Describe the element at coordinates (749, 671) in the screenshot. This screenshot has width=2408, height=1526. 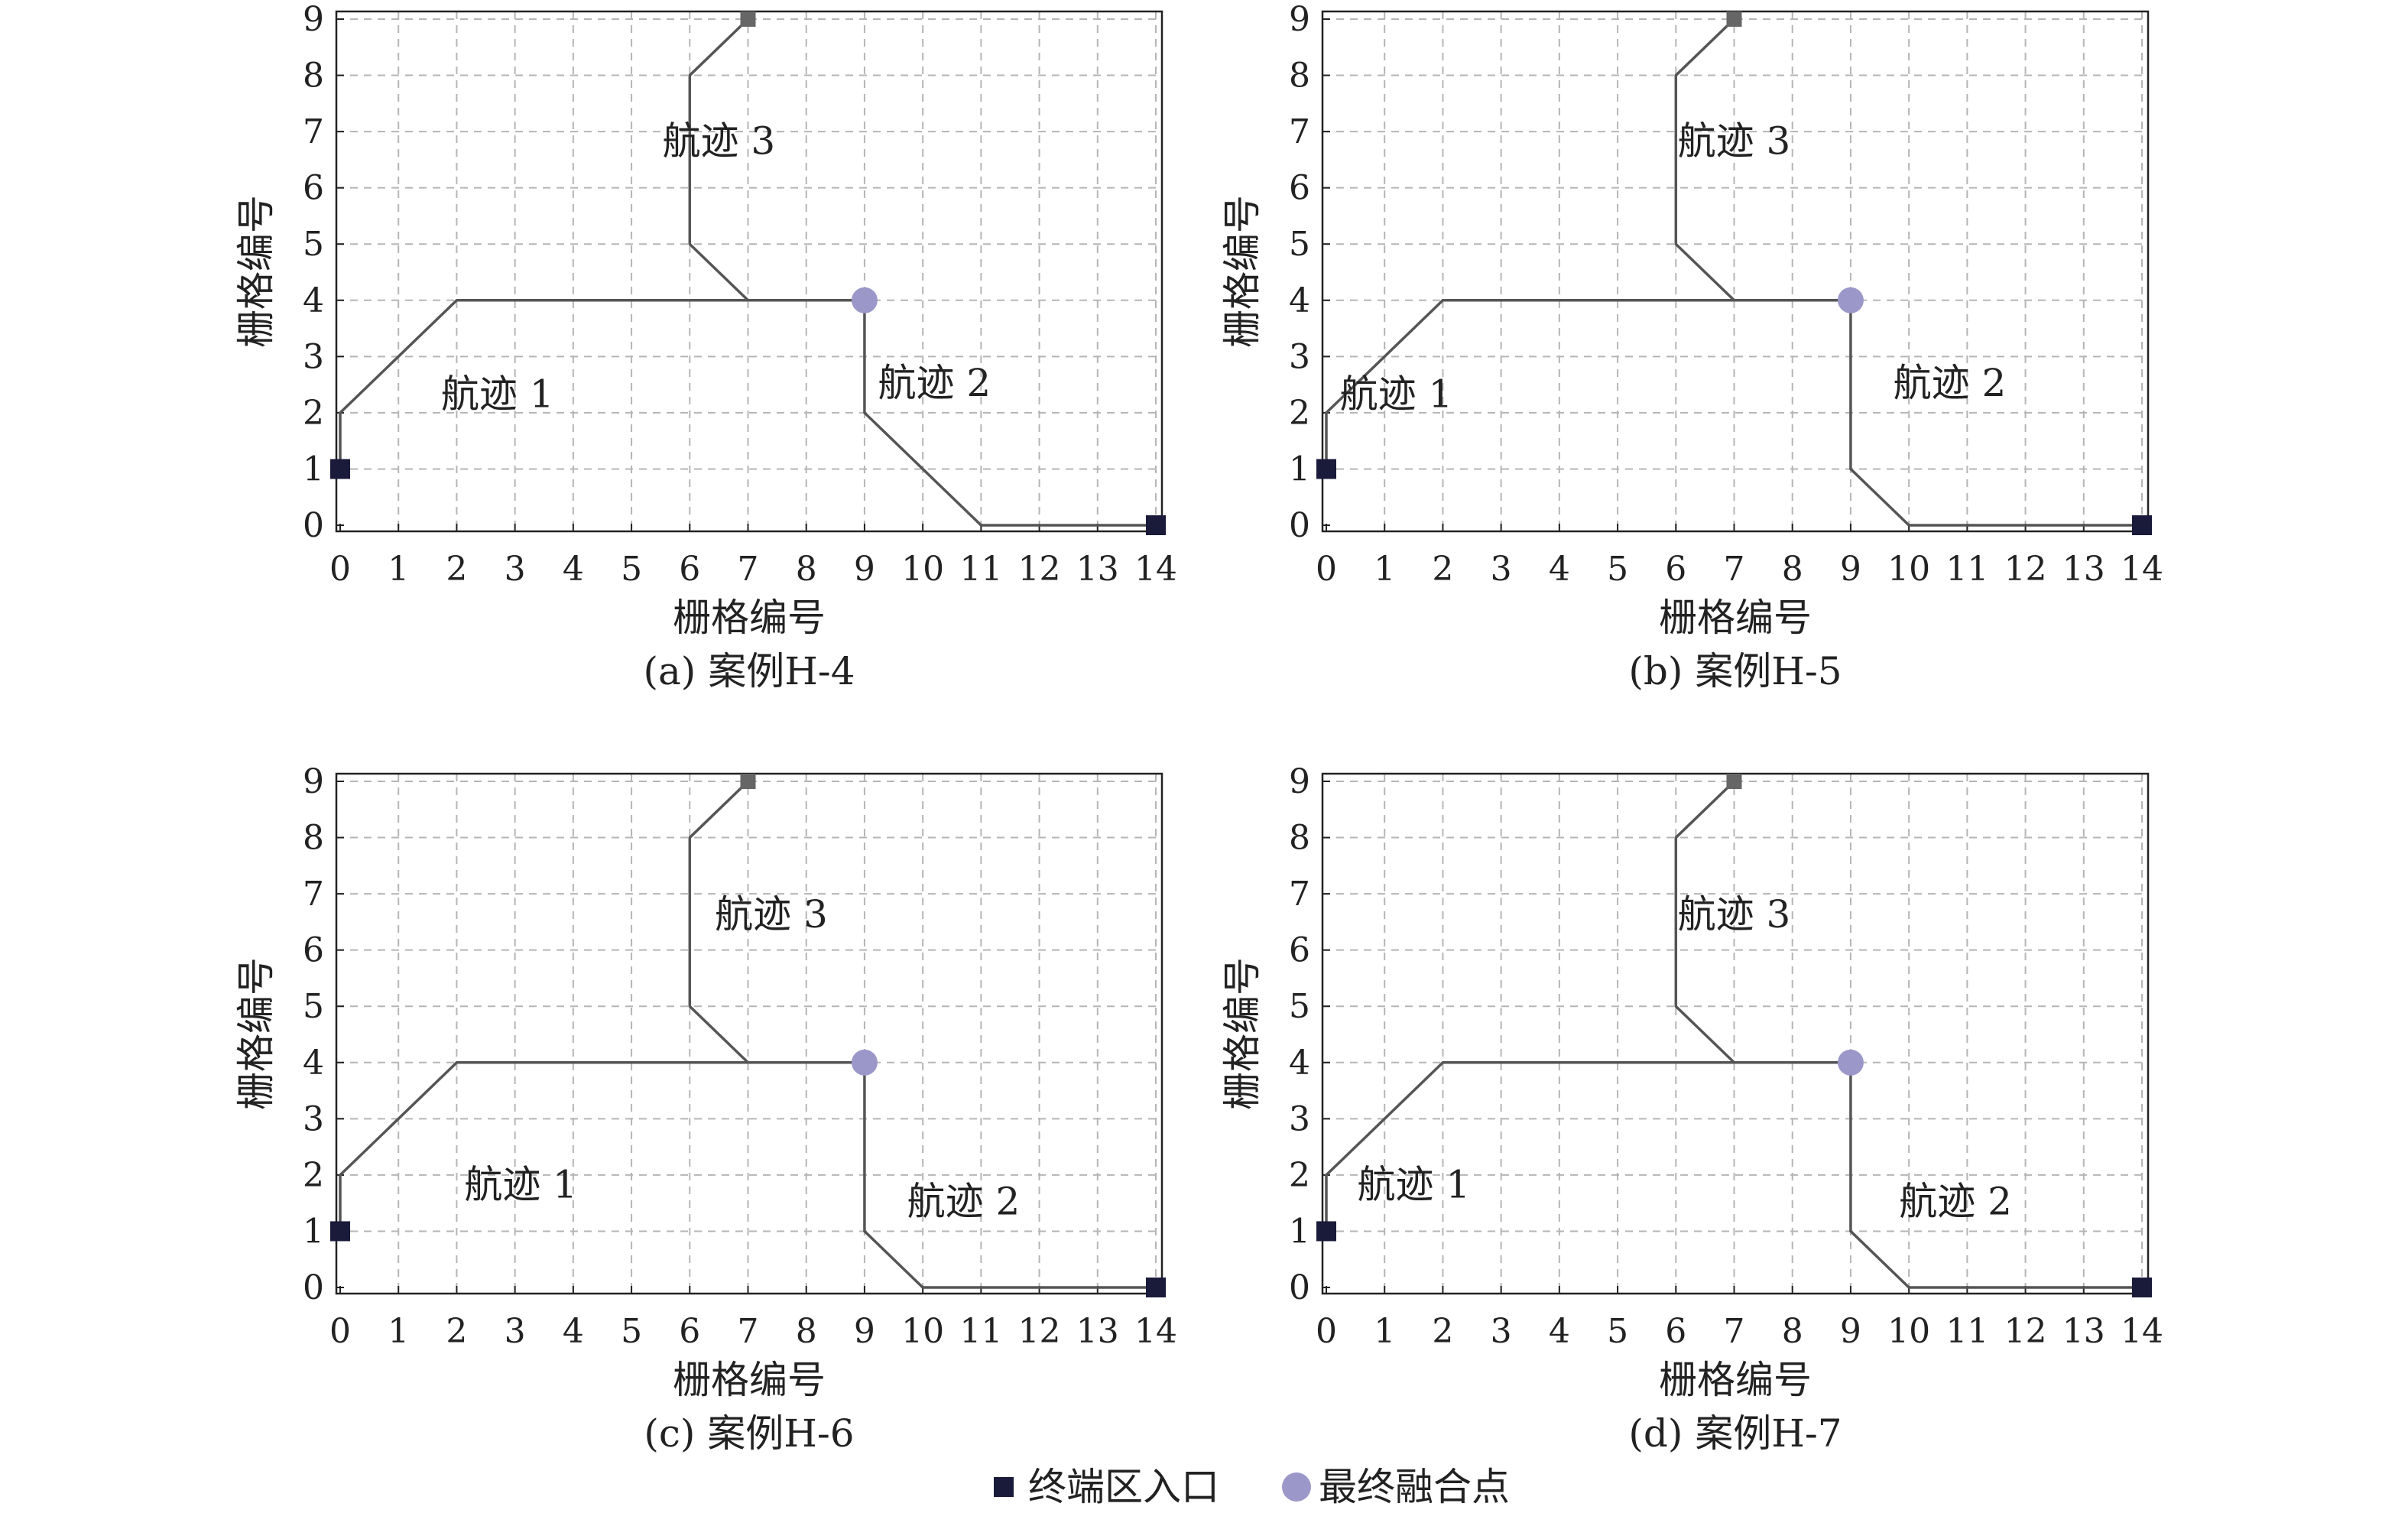
I see `panel-caption: (a) 案例H-4` at that location.